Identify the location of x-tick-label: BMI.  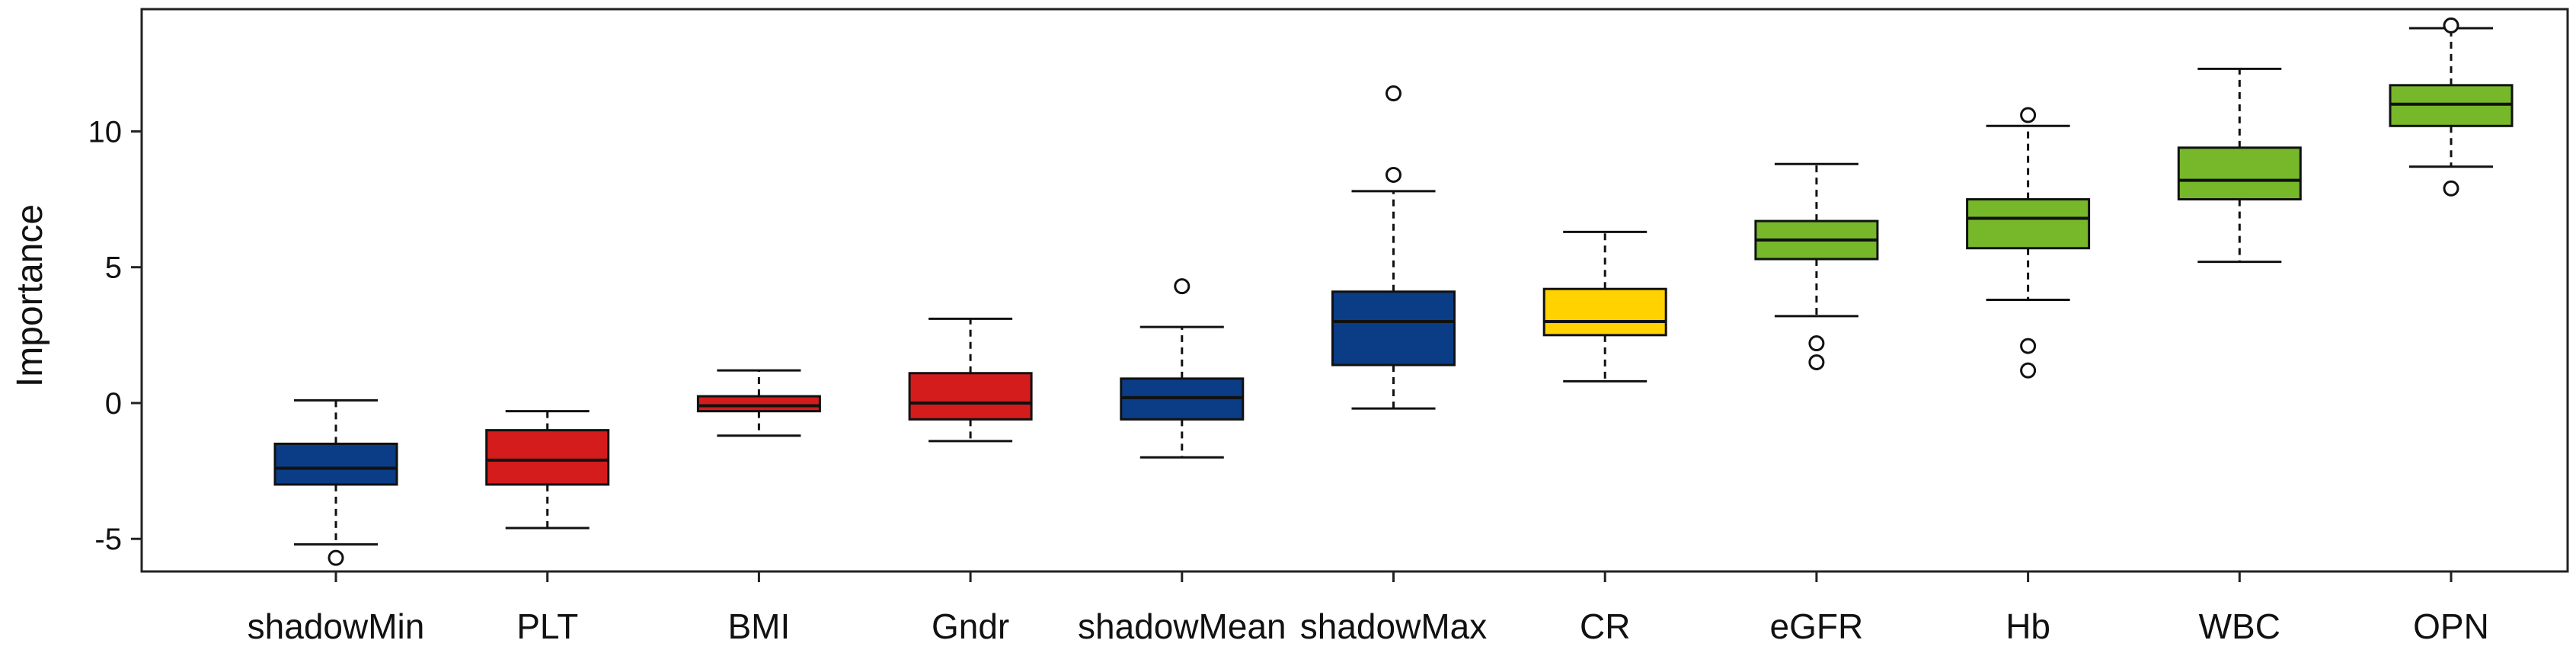
(760, 626).